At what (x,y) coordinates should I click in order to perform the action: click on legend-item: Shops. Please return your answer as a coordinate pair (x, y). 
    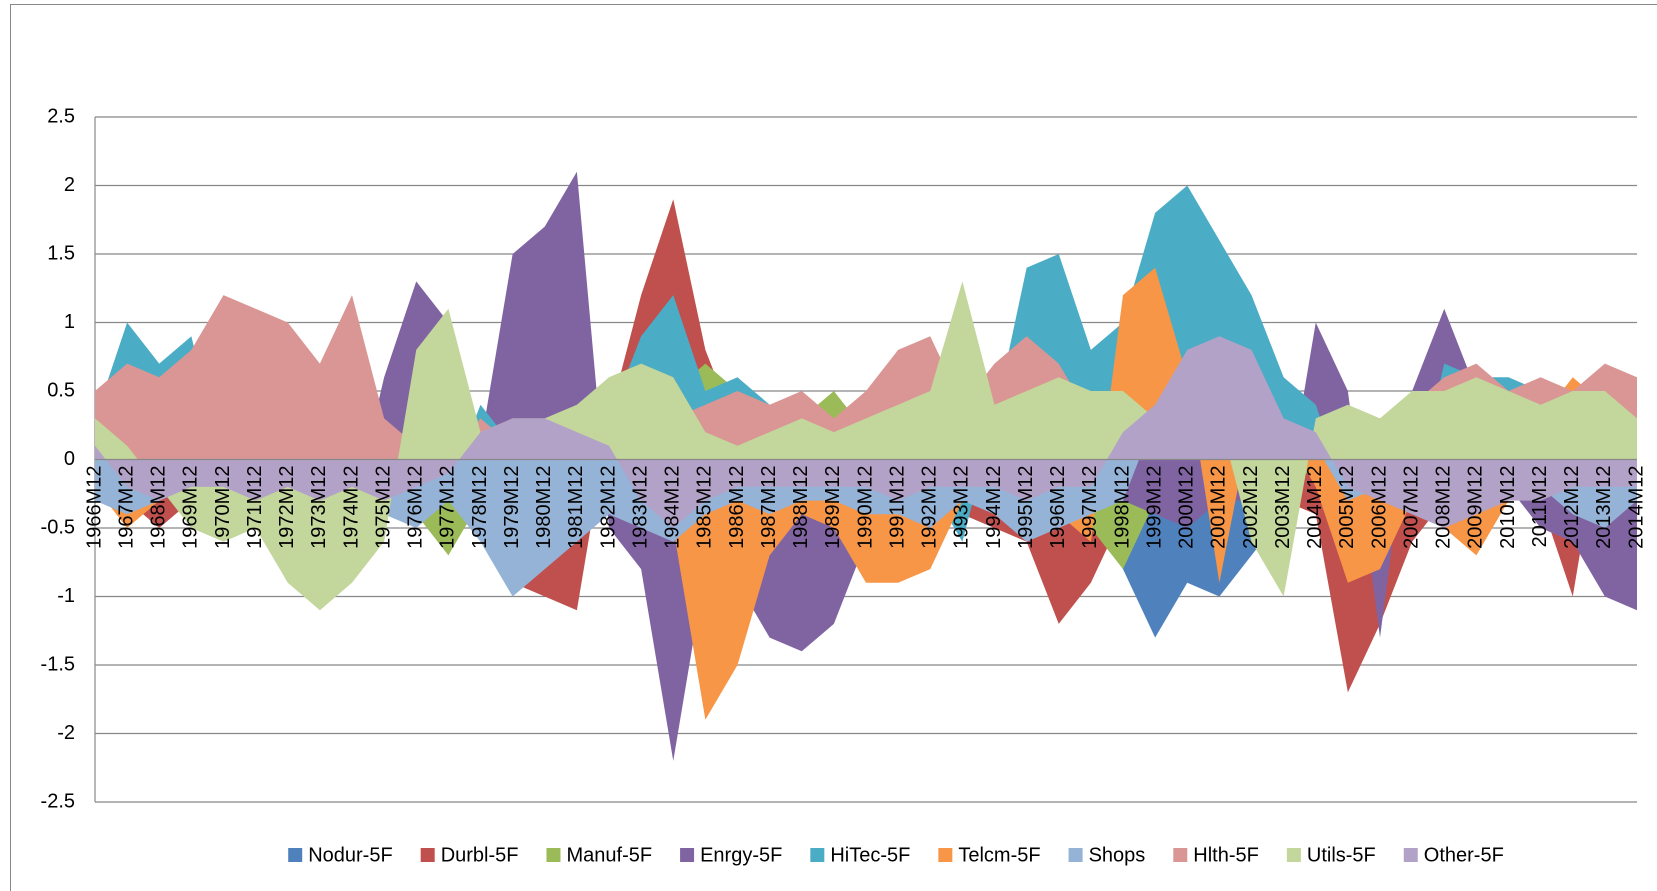
    Looking at the image, I should click on (1107, 855).